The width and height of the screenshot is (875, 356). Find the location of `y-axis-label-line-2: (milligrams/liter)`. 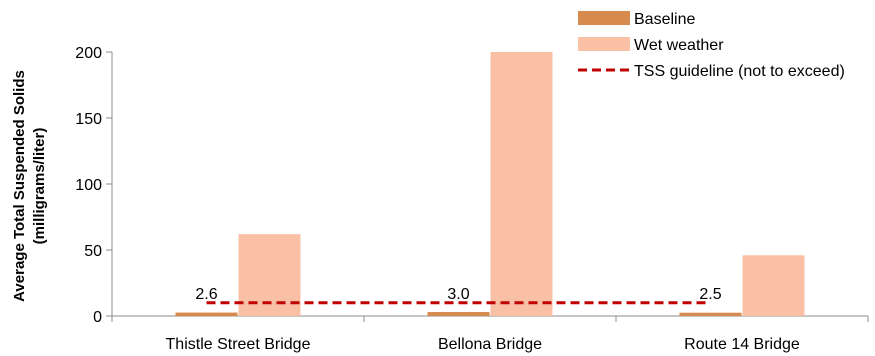

y-axis-label-line-2: (milligrams/liter) is located at coordinates (39, 186).